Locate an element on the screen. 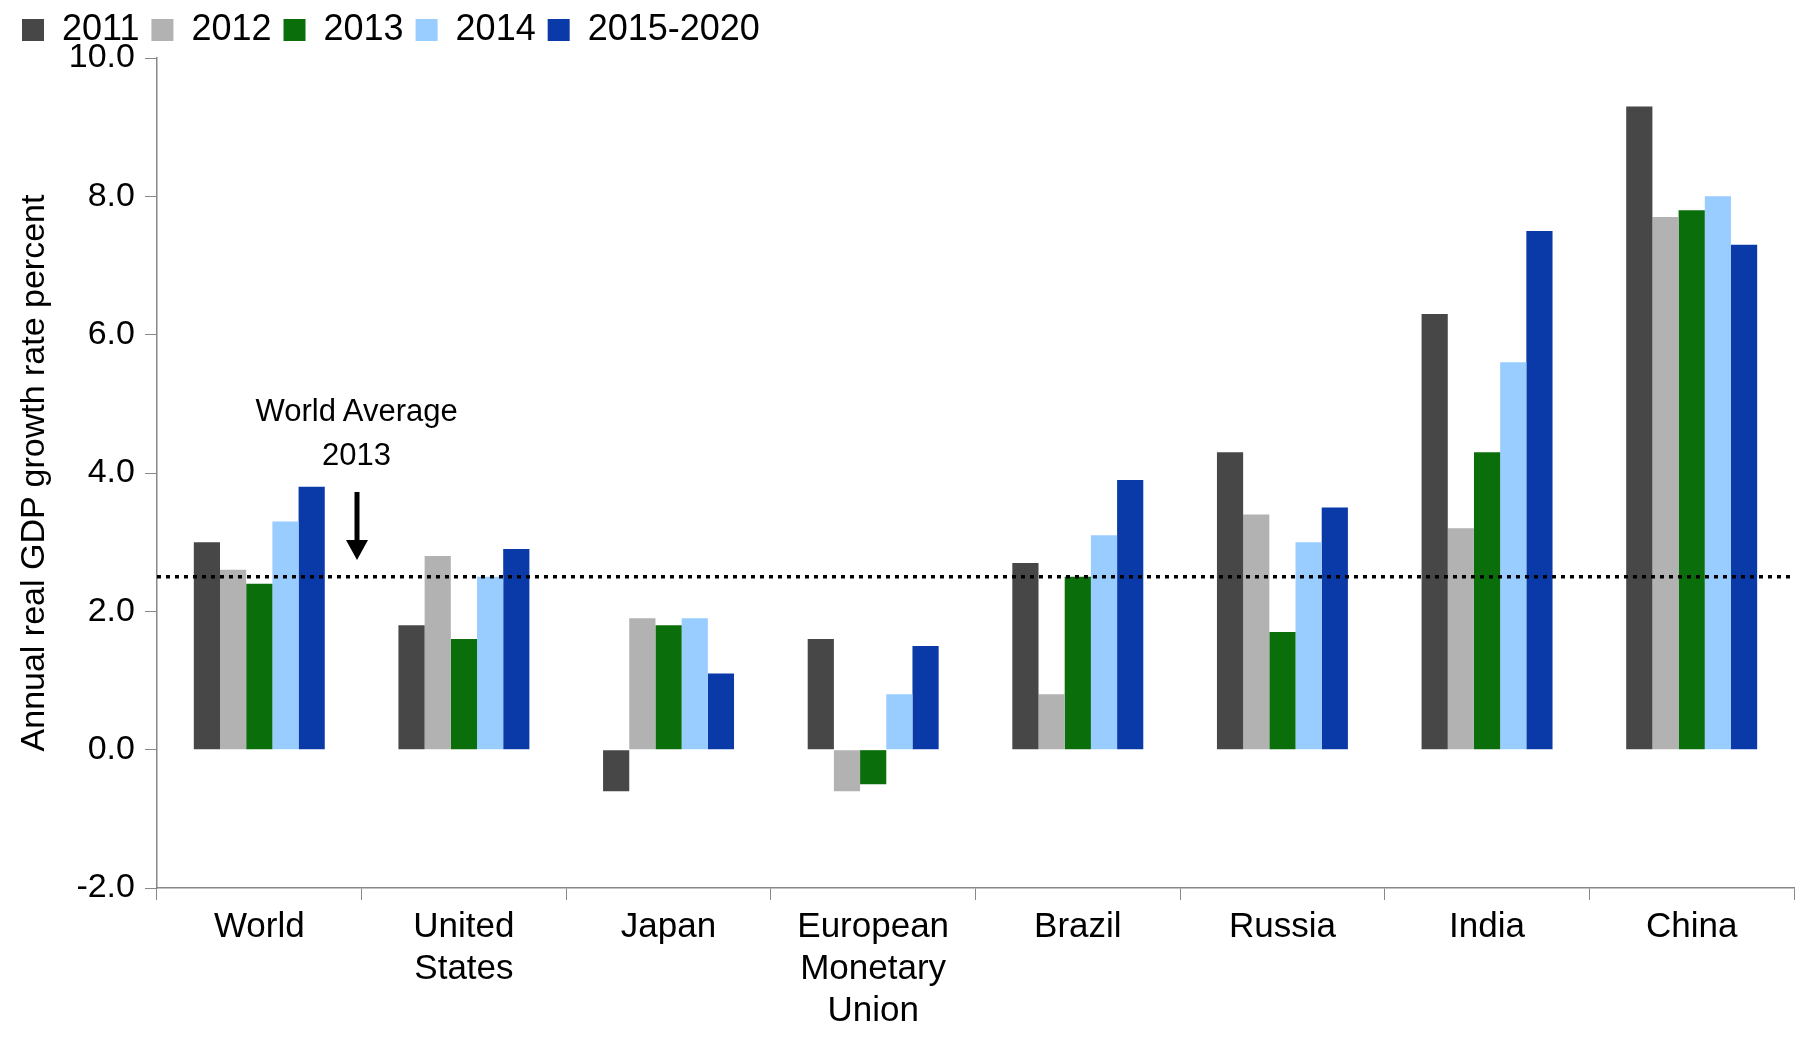 This screenshot has height=1038, width=1802. legend-label: 2012 is located at coordinates (231, 27).